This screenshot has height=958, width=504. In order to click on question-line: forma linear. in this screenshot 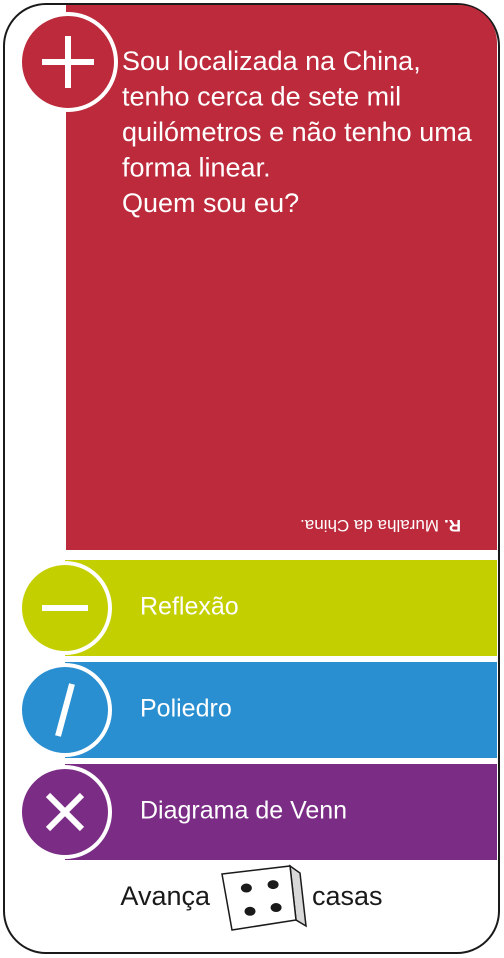, I will do `click(196, 168)`.